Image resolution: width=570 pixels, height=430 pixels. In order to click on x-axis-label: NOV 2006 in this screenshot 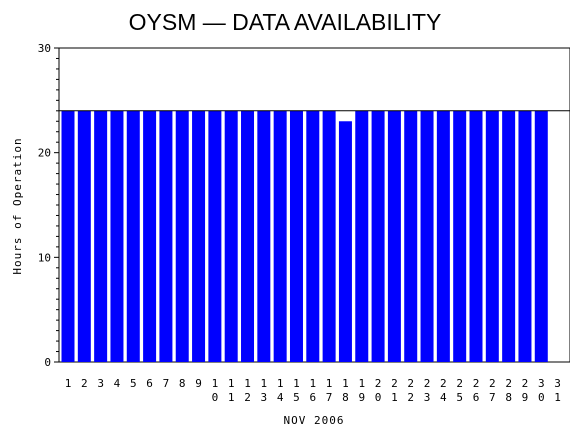, I will do `click(314, 420)`.